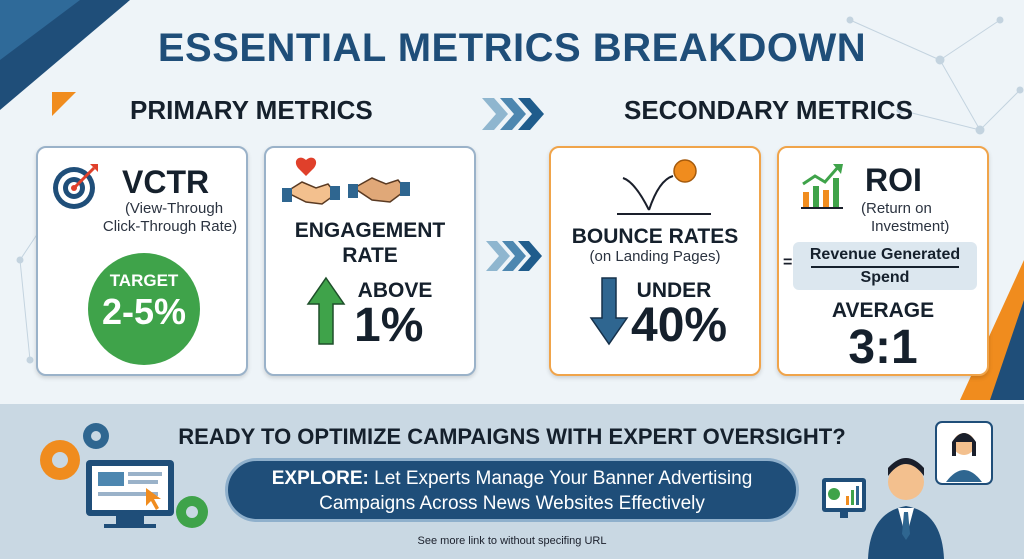 The image size is (1024, 559). What do you see at coordinates (370, 255) in the screenshot?
I see `engagement-heading-line2: RATE` at bounding box center [370, 255].